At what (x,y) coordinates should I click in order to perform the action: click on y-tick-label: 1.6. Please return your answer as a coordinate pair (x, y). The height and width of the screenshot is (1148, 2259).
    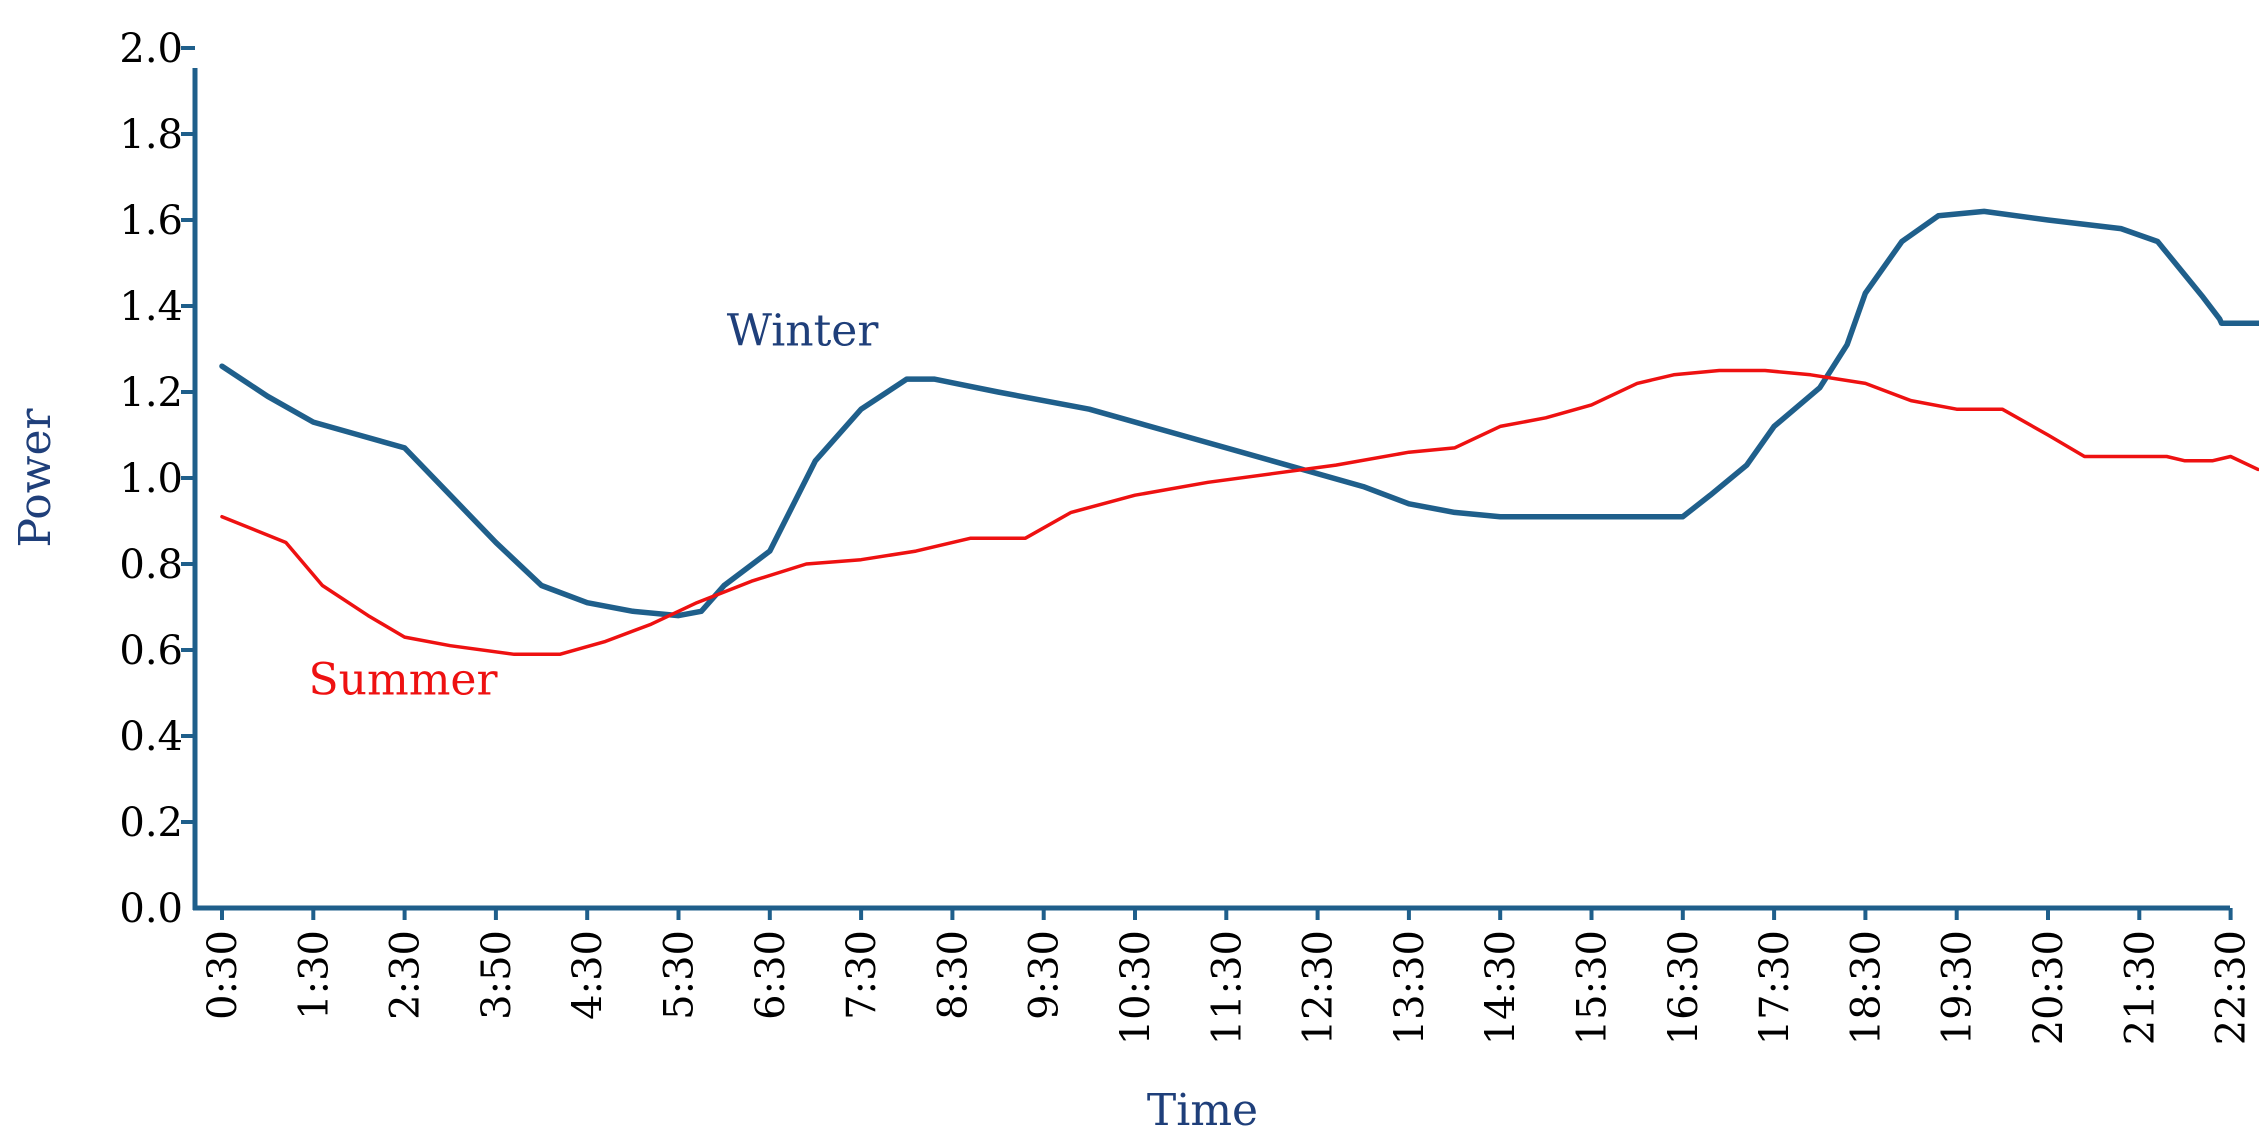
    Looking at the image, I should click on (151, 221).